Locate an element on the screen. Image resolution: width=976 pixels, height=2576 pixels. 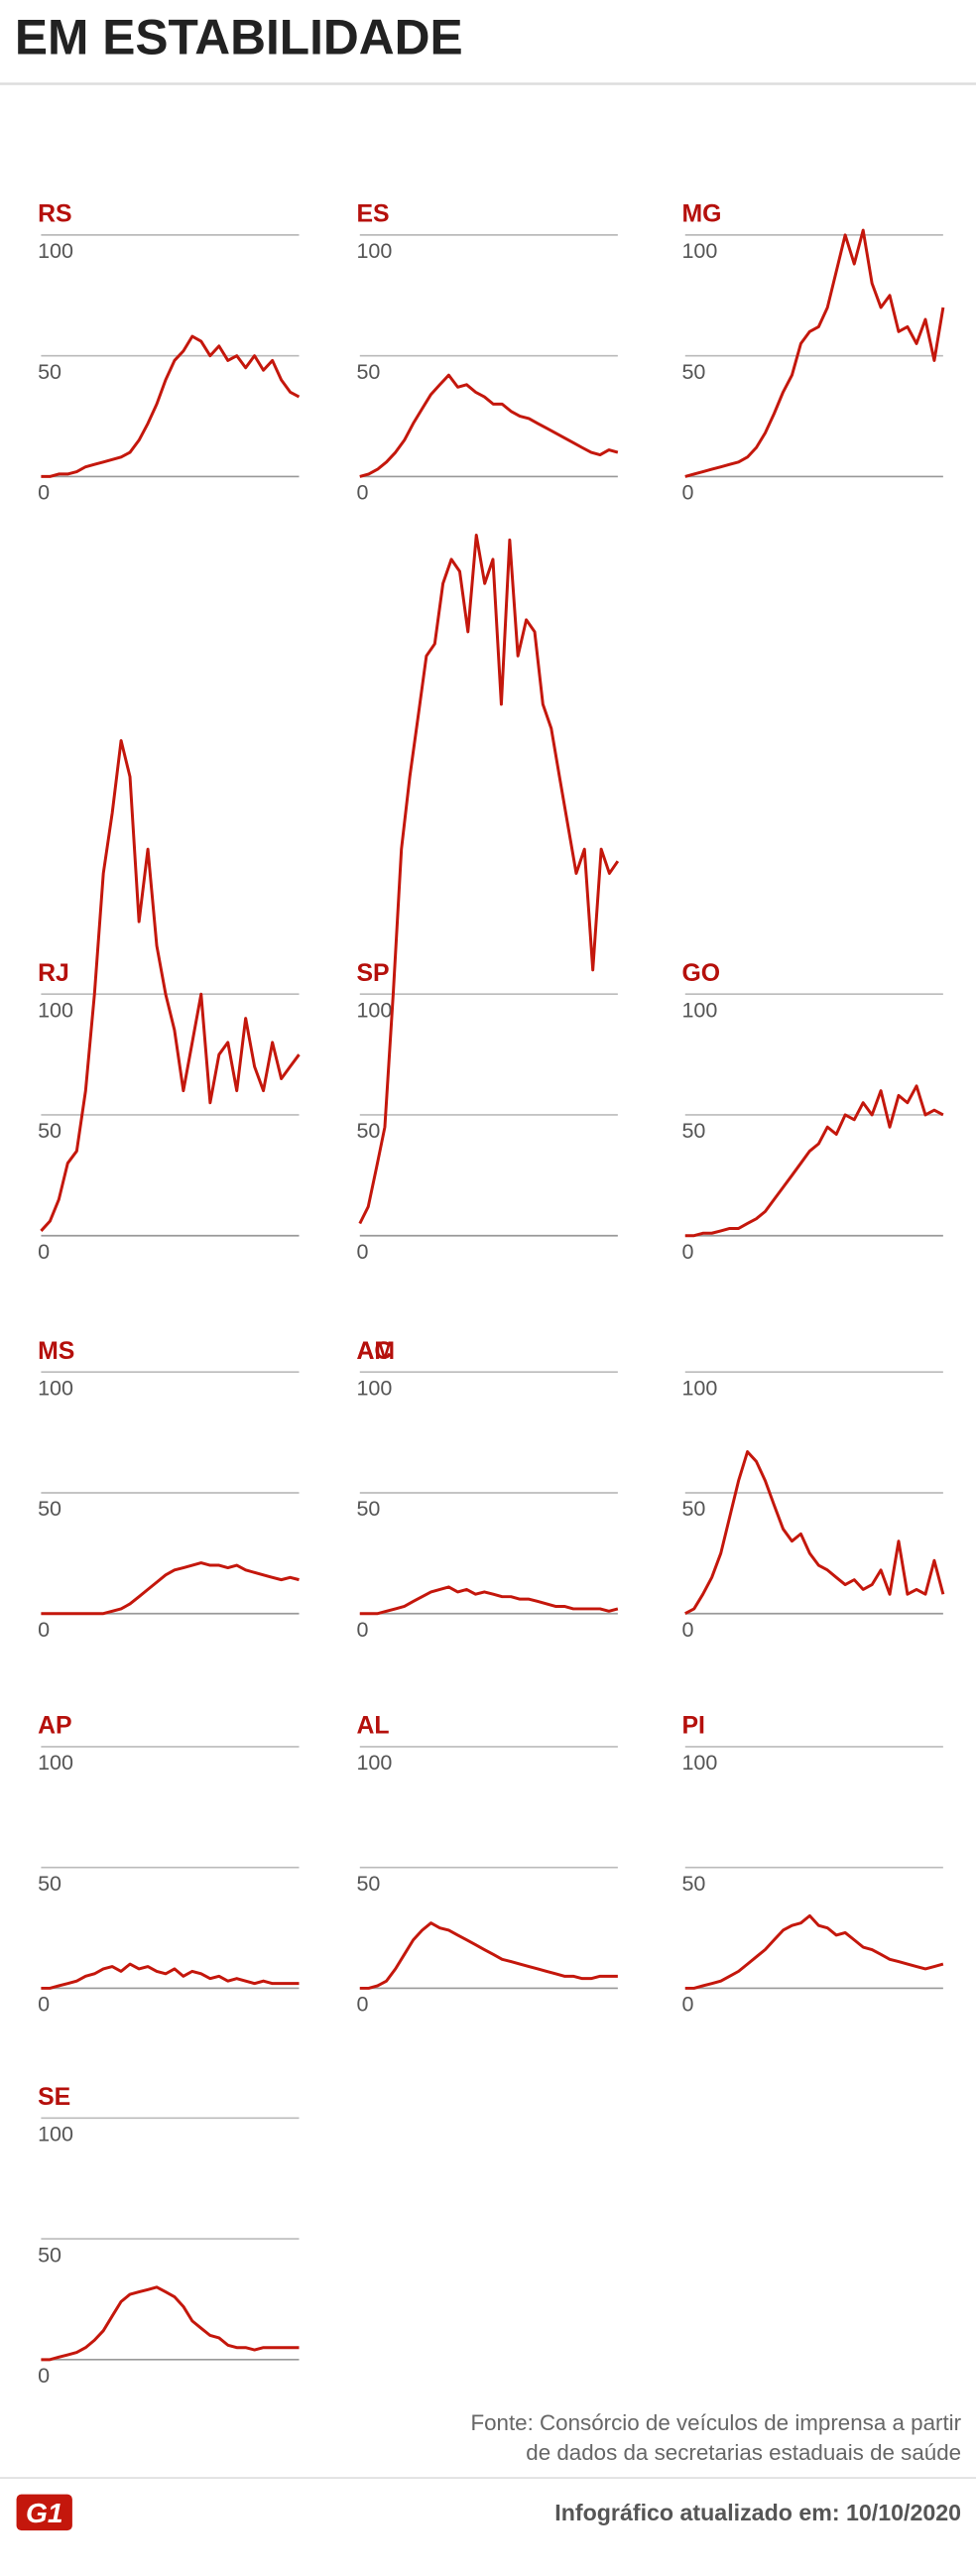
chart-title: AC is located at coordinates (374, 1351).